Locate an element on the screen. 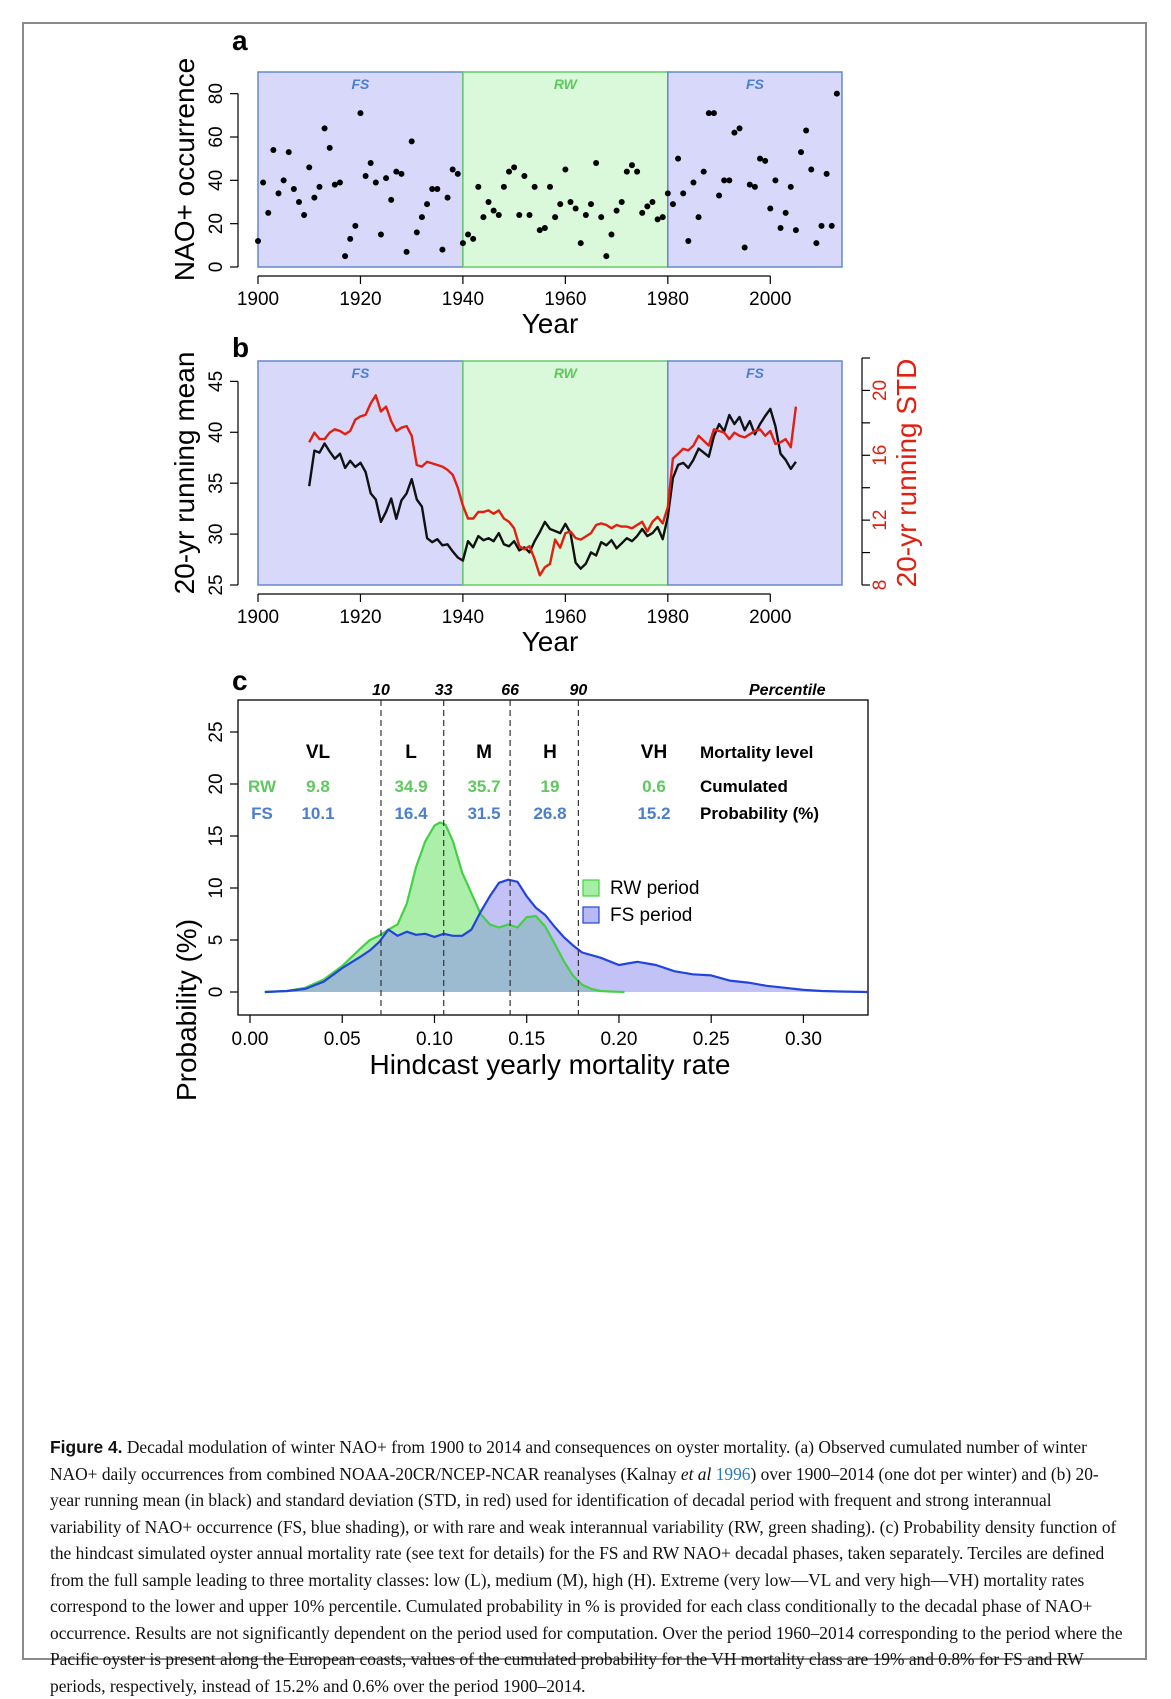 The height and width of the screenshot is (1699, 1171). prob-header-1: Cumulated is located at coordinates (744, 786).